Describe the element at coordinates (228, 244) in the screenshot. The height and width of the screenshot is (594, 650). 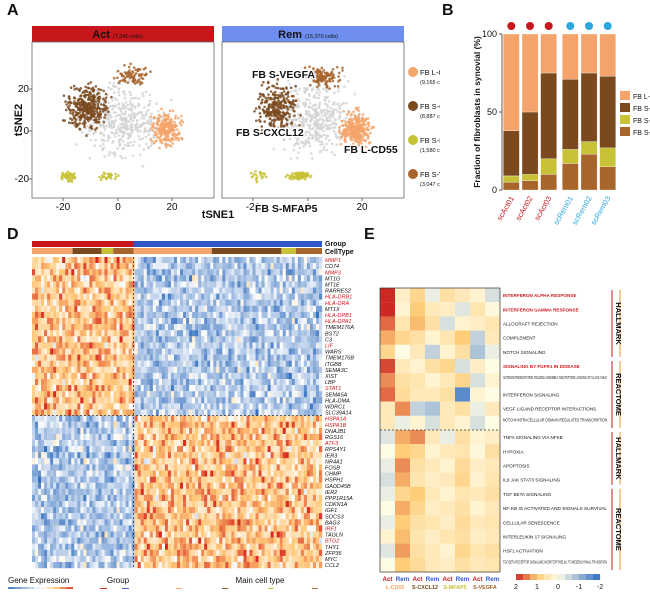
I see `group-track-rem` at that location.